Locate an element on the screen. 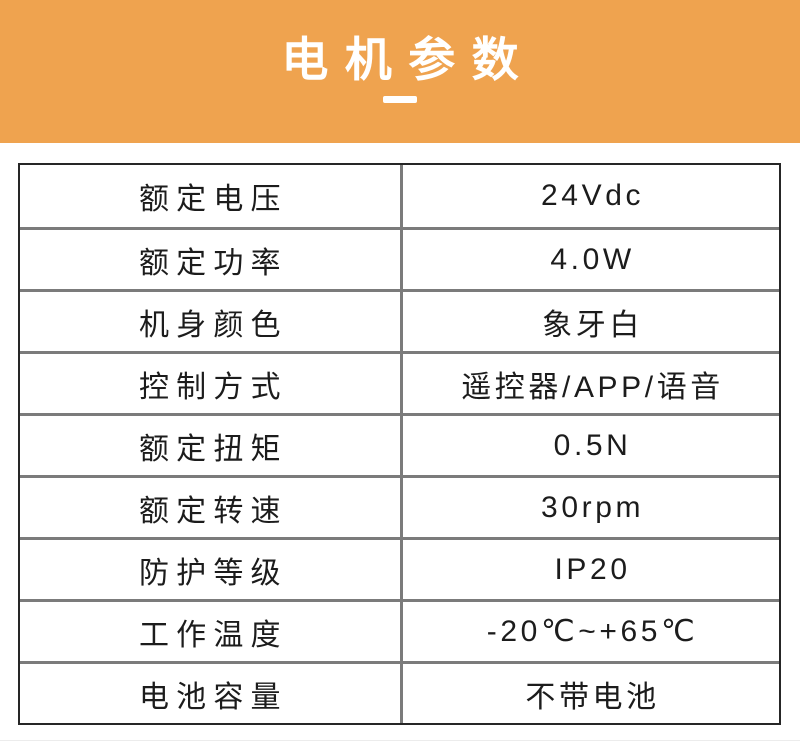  table-row: 电池容量 不带电池 is located at coordinates (399, 692).